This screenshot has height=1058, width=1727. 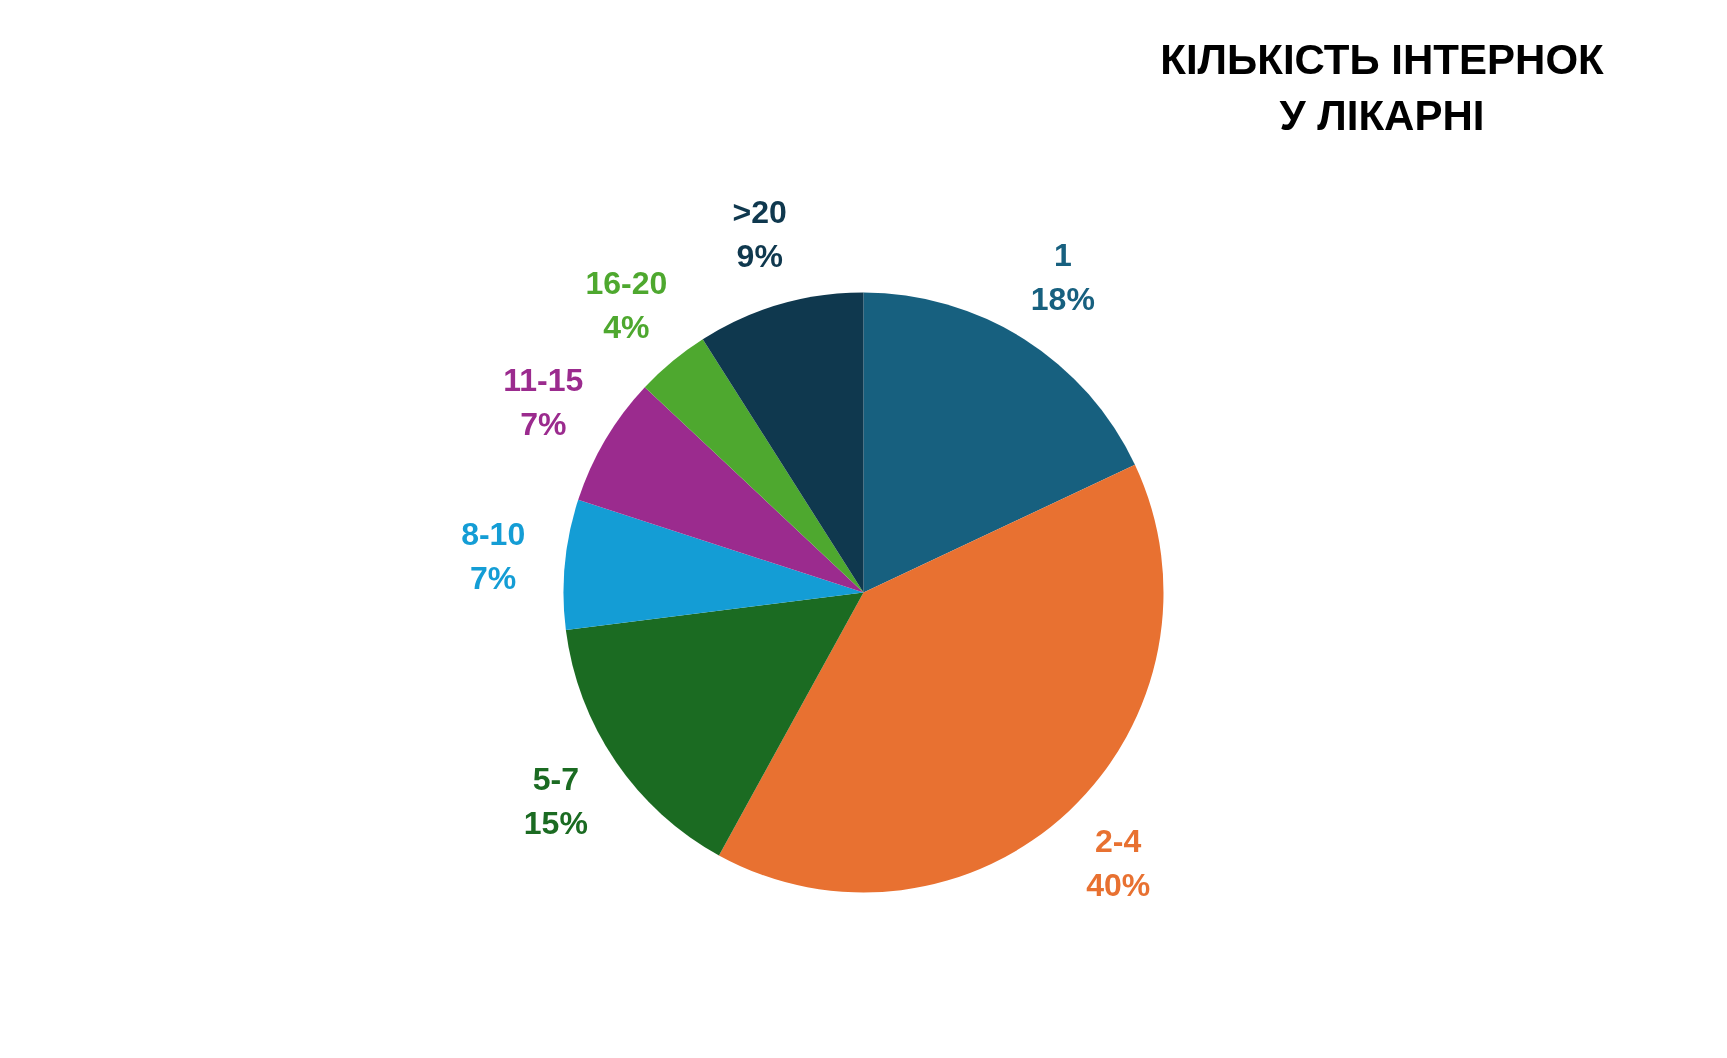 What do you see at coordinates (759, 256) in the screenshot?
I see `data-label: 9%` at bounding box center [759, 256].